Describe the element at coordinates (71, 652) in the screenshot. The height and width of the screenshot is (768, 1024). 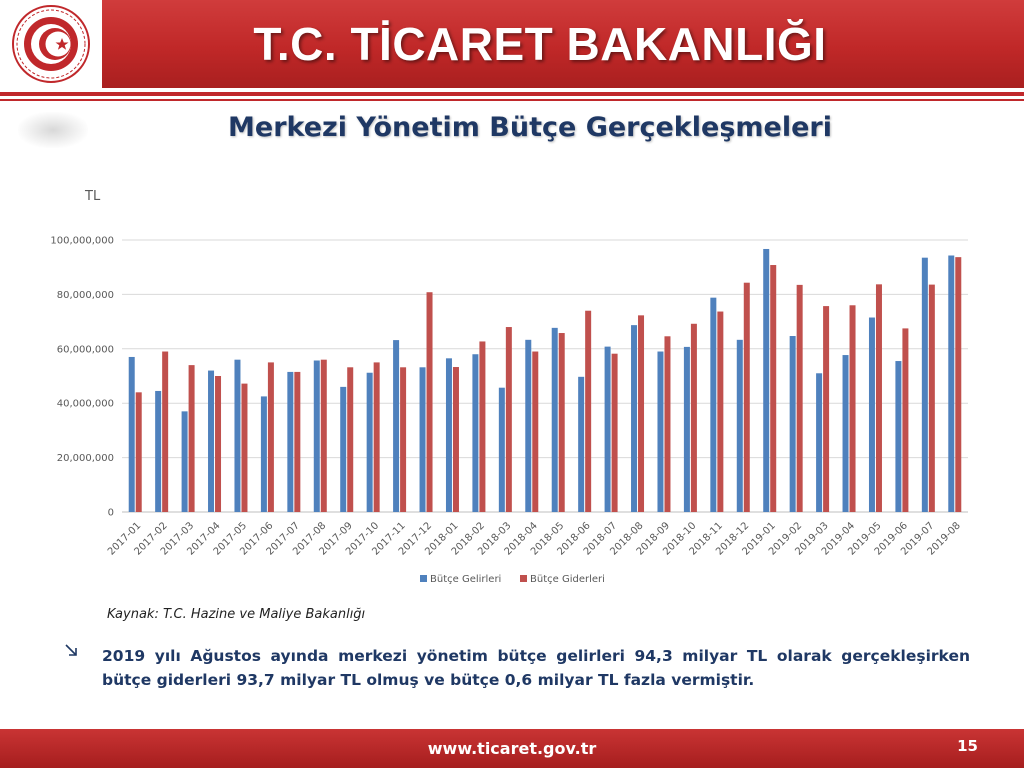
I see `arrow-down-right-icon` at that location.